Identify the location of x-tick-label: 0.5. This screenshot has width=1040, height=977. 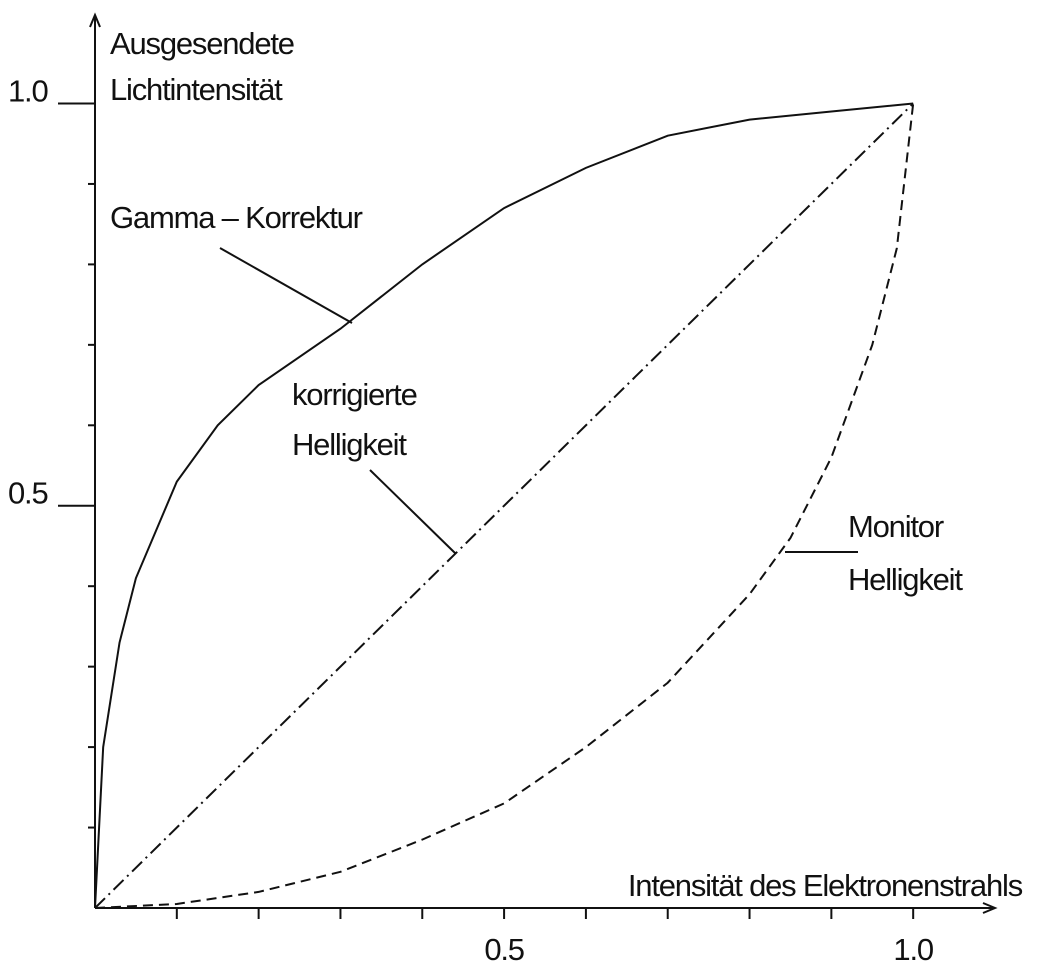
(504, 949).